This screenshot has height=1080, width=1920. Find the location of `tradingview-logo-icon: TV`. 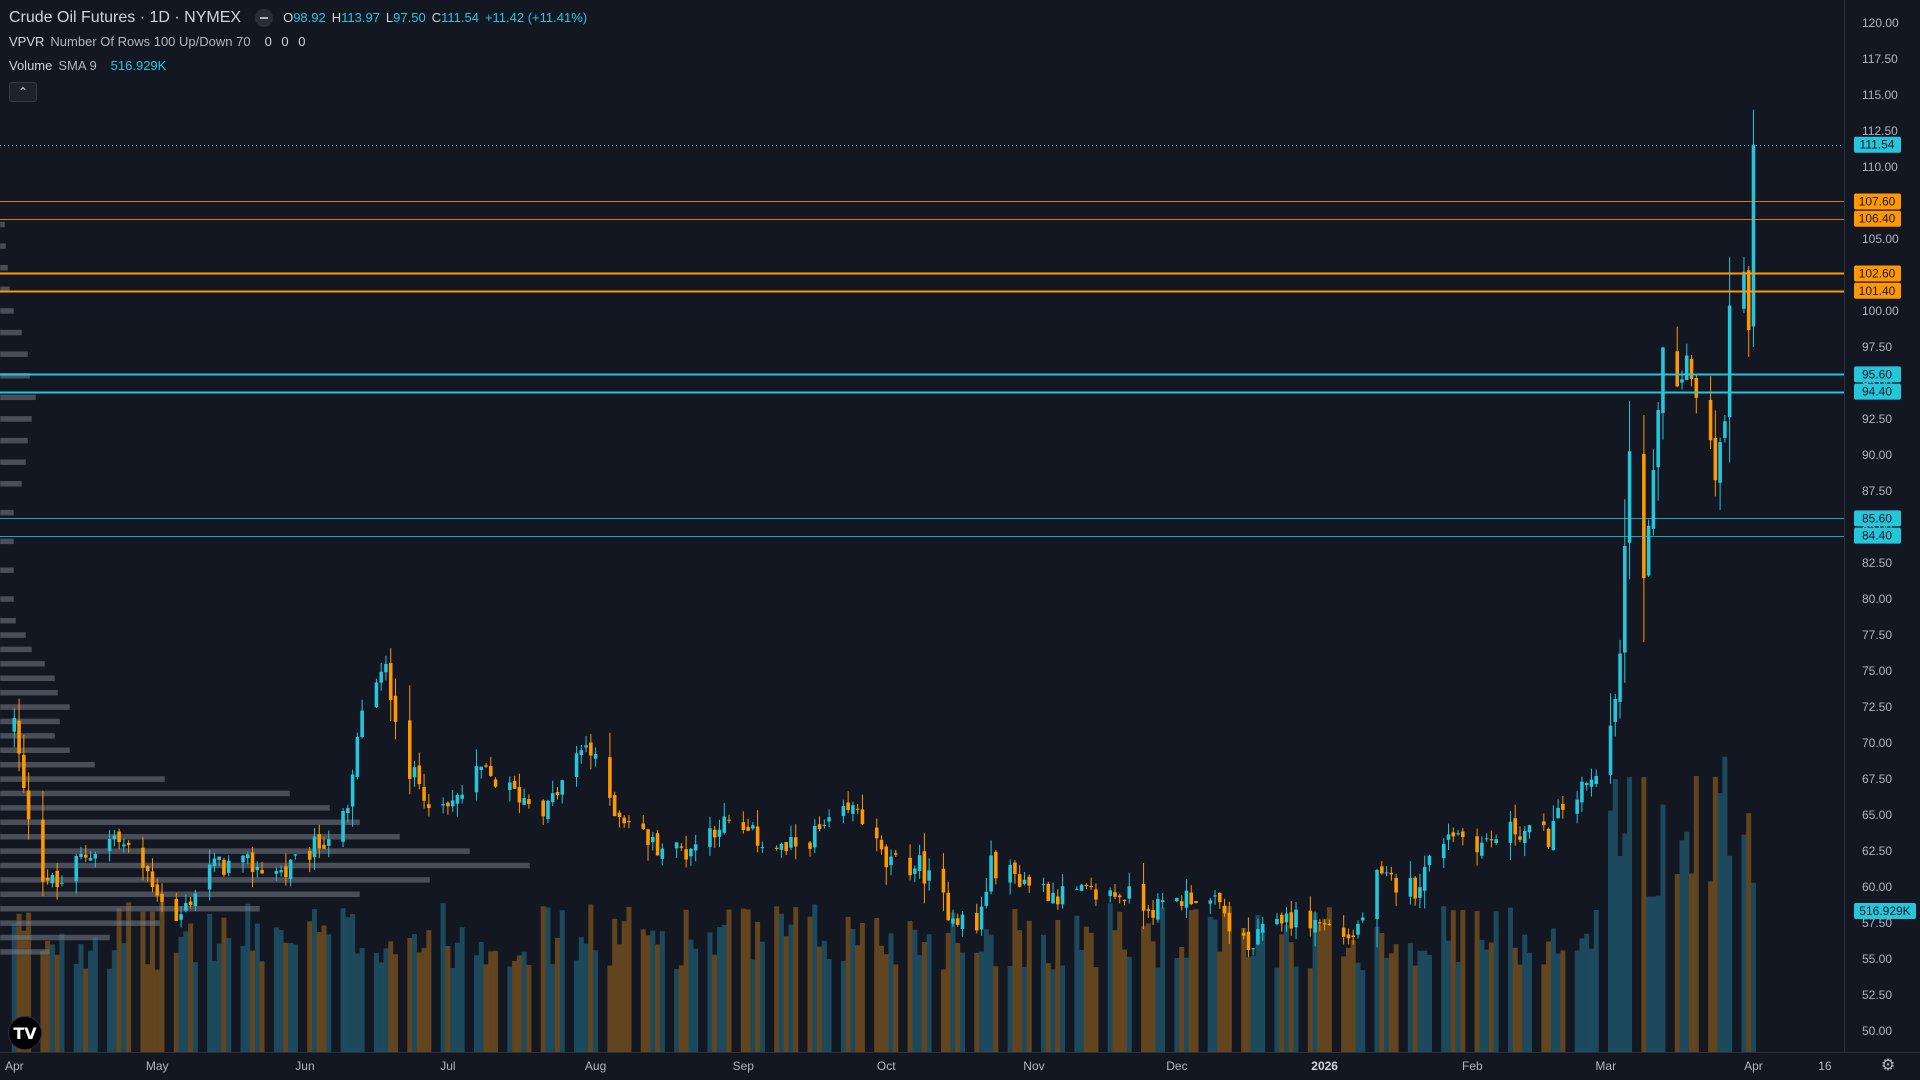

tradingview-logo-icon: TV is located at coordinates (25, 1033).